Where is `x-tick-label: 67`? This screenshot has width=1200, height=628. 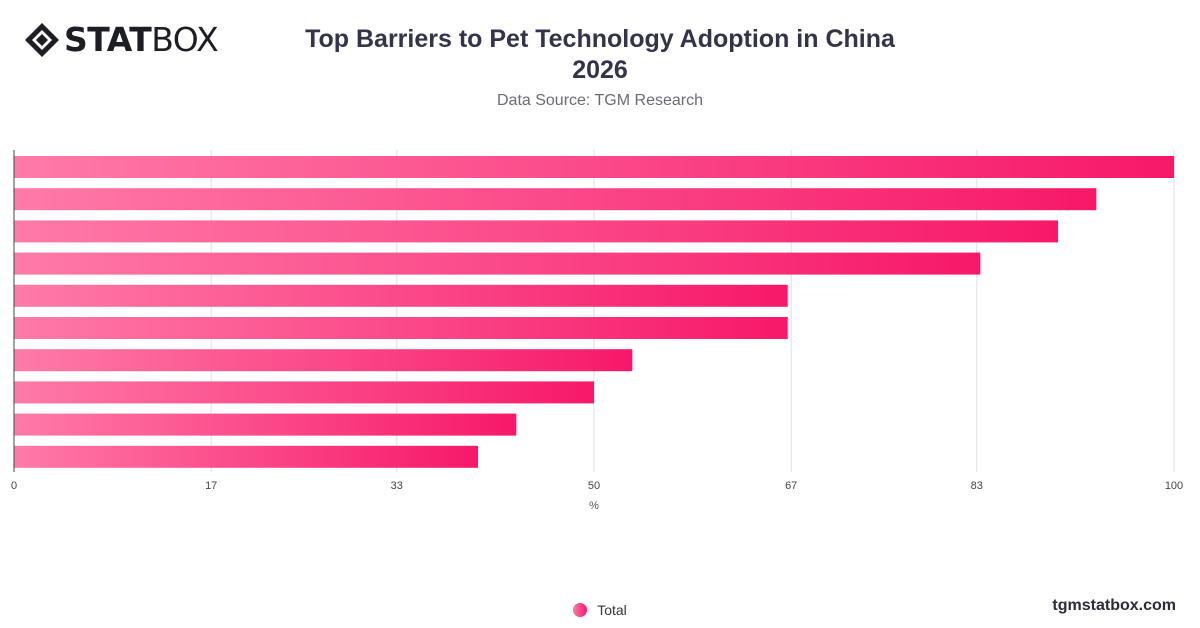 x-tick-label: 67 is located at coordinates (791, 486).